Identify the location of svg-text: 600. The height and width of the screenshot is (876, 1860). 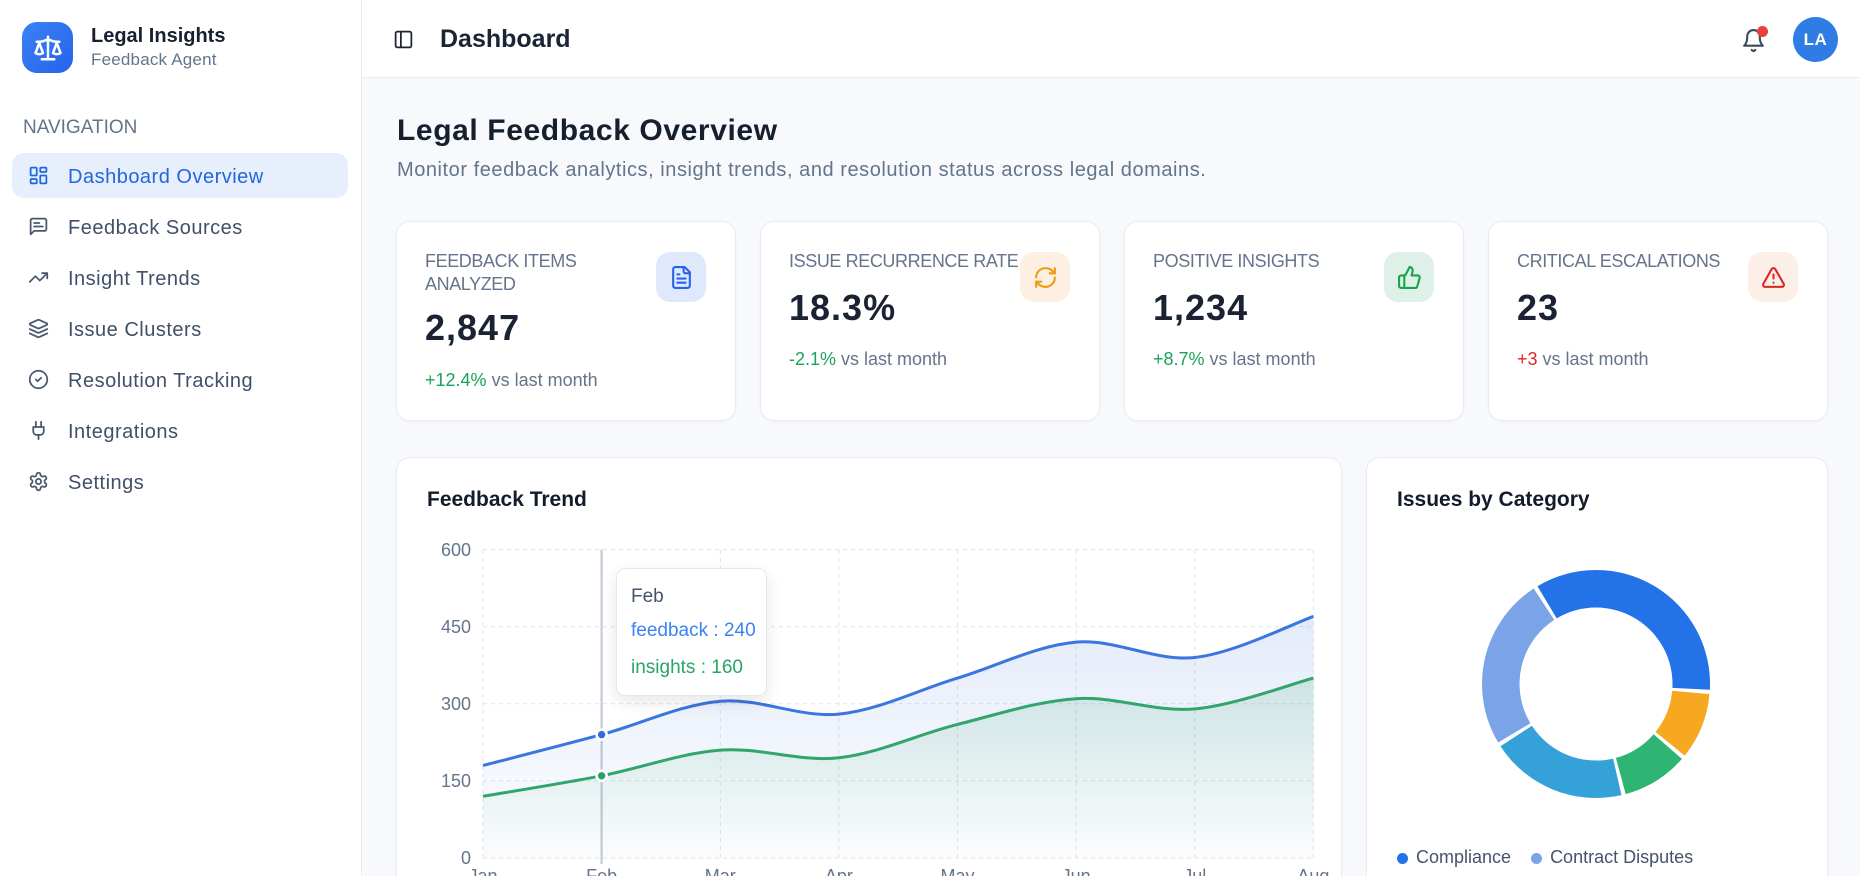
(456, 550).